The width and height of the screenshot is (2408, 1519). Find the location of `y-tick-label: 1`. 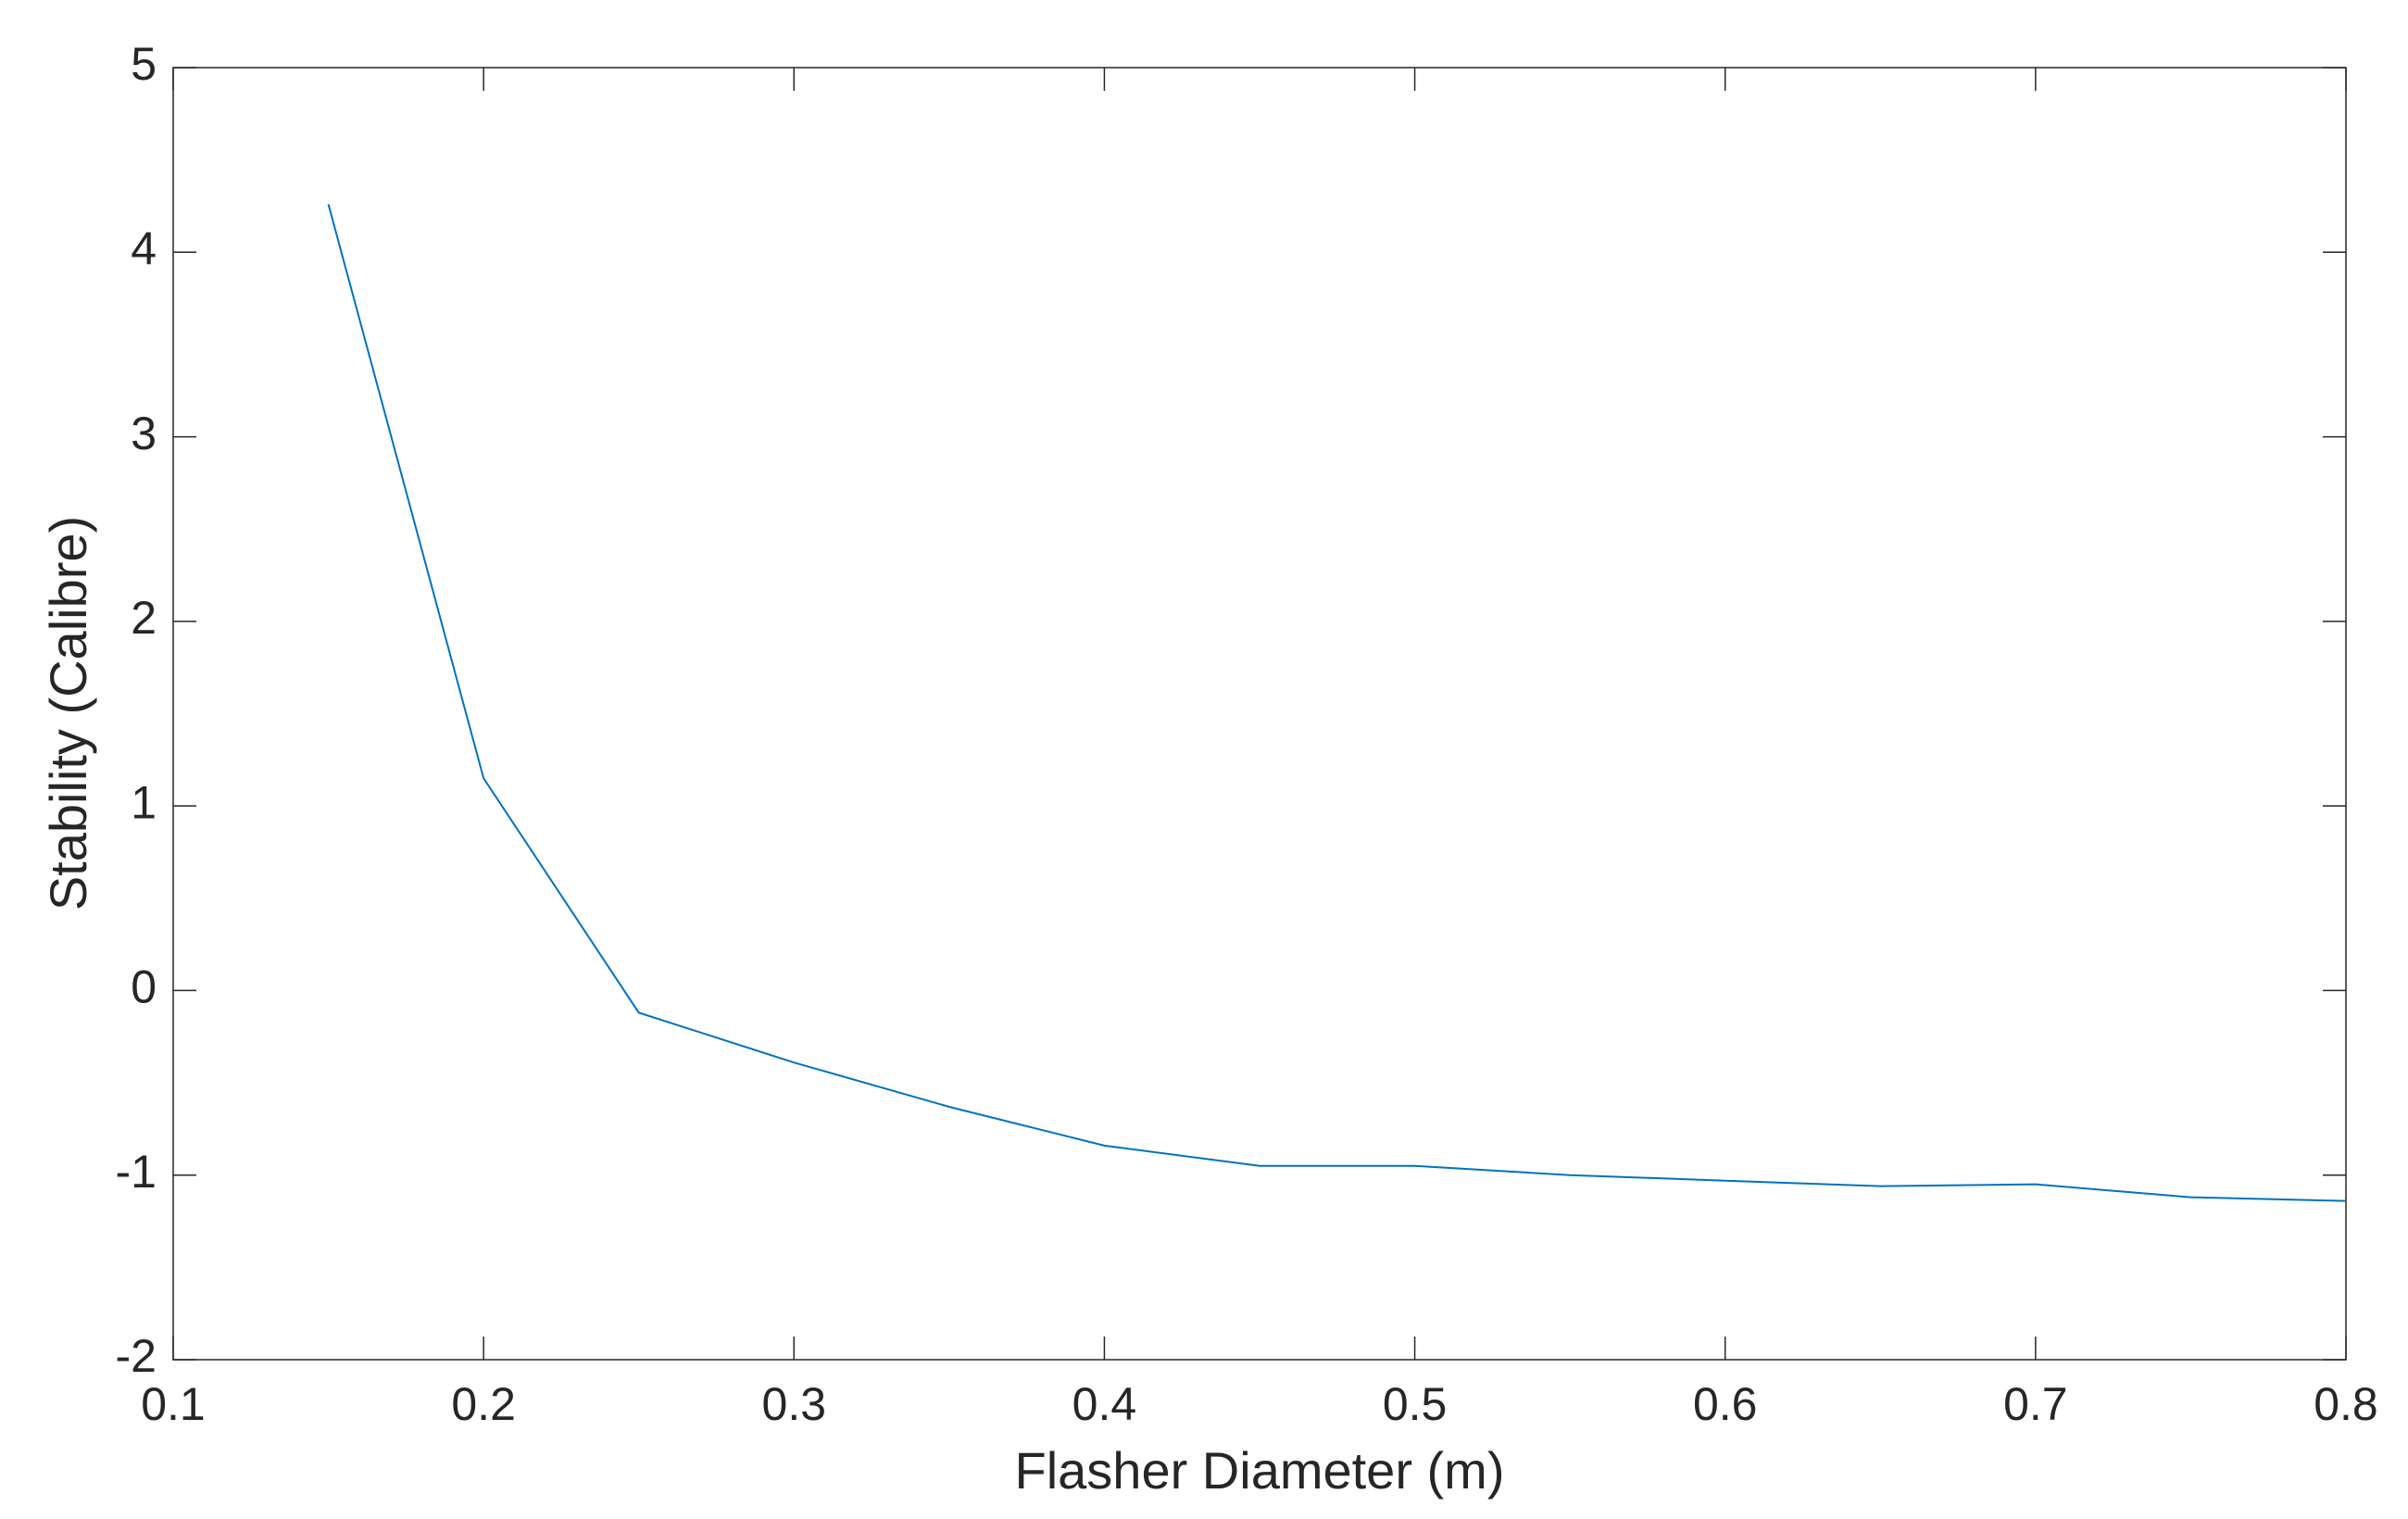

y-tick-label: 1 is located at coordinates (144, 802).